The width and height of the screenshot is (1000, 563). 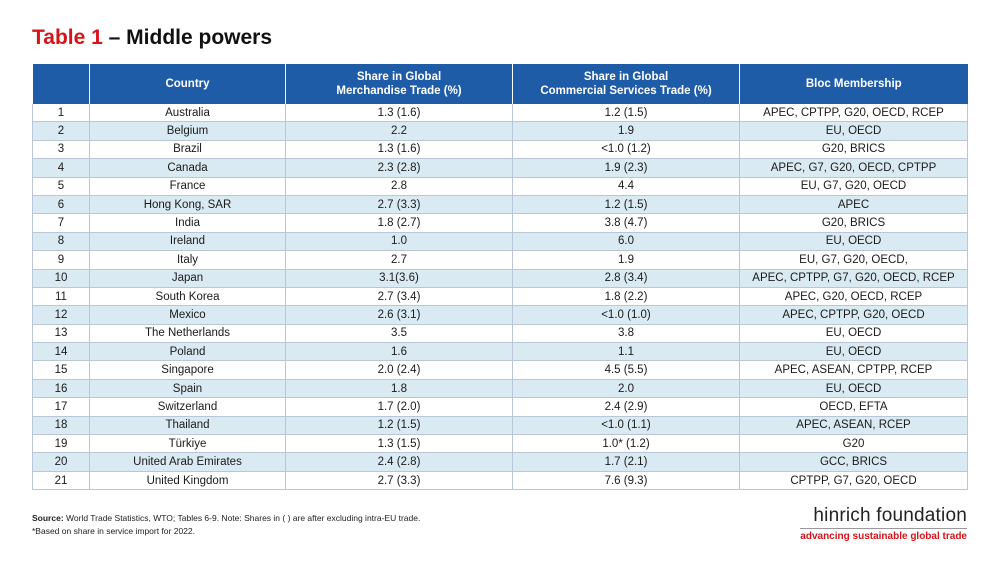 I want to click on cell-services-share: 2.0, so click(x=626, y=389).